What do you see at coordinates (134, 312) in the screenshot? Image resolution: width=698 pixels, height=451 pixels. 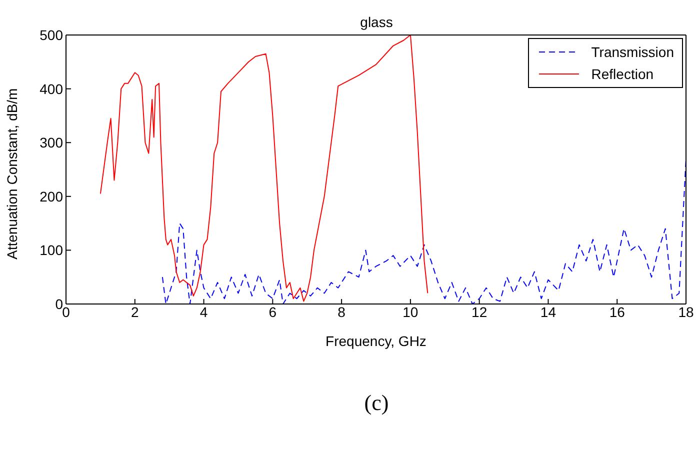 I see `x-tick-label: 2` at bounding box center [134, 312].